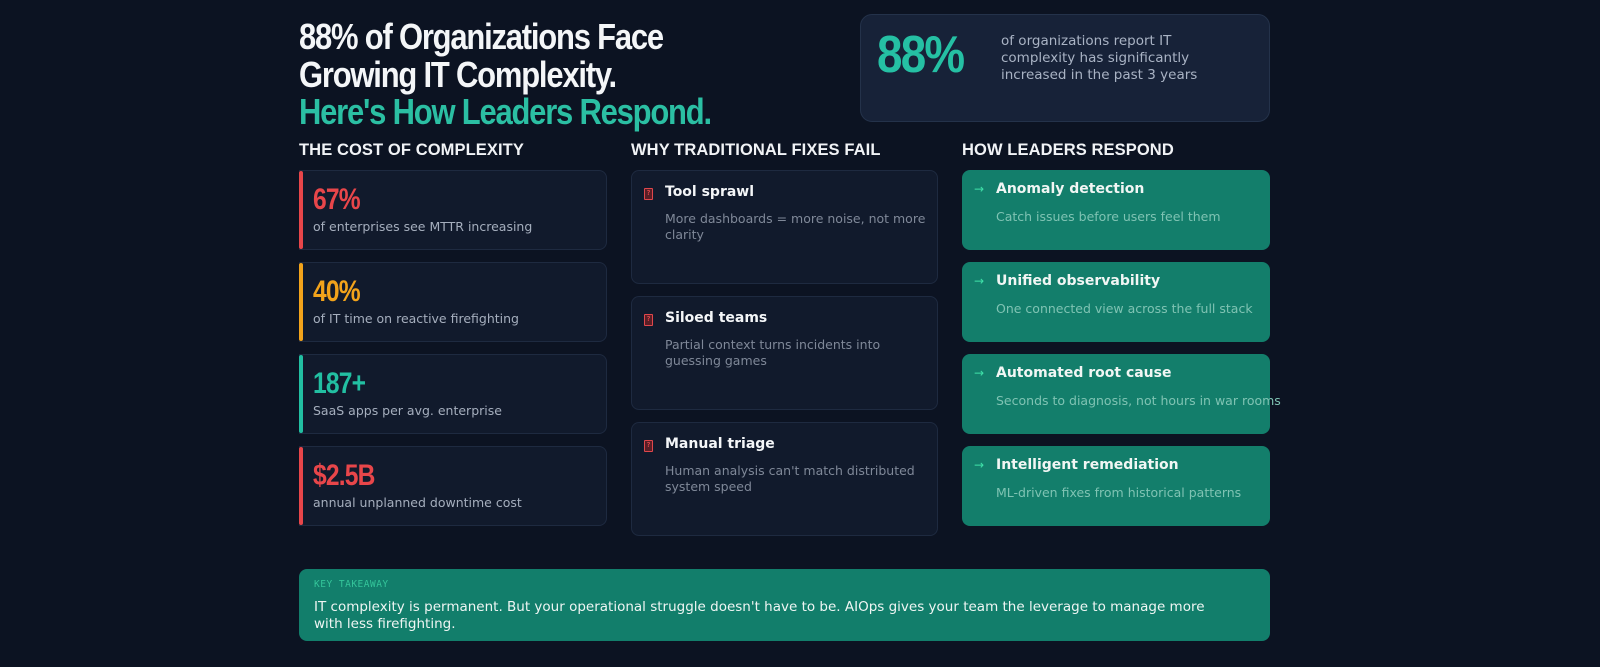  What do you see at coordinates (1068, 150) in the screenshot?
I see `respond-heading: HOW LEADERS RESPOND` at bounding box center [1068, 150].